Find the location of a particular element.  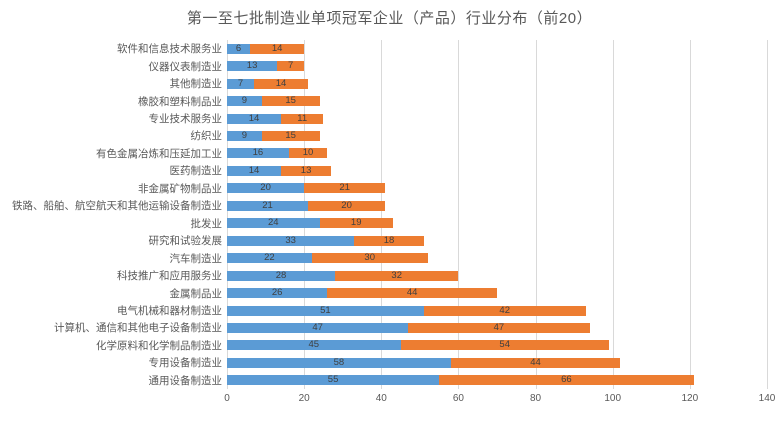

bar-segment-series-2-orange: 47 is located at coordinates (499, 327).